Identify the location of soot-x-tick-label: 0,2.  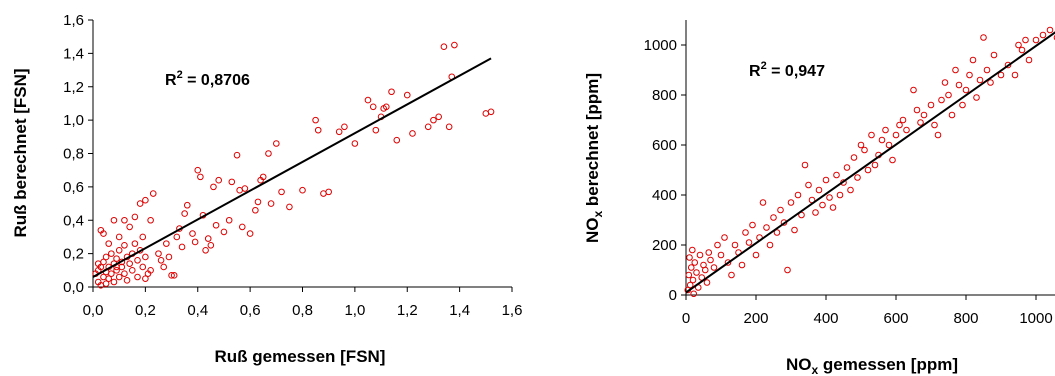
(145, 310).